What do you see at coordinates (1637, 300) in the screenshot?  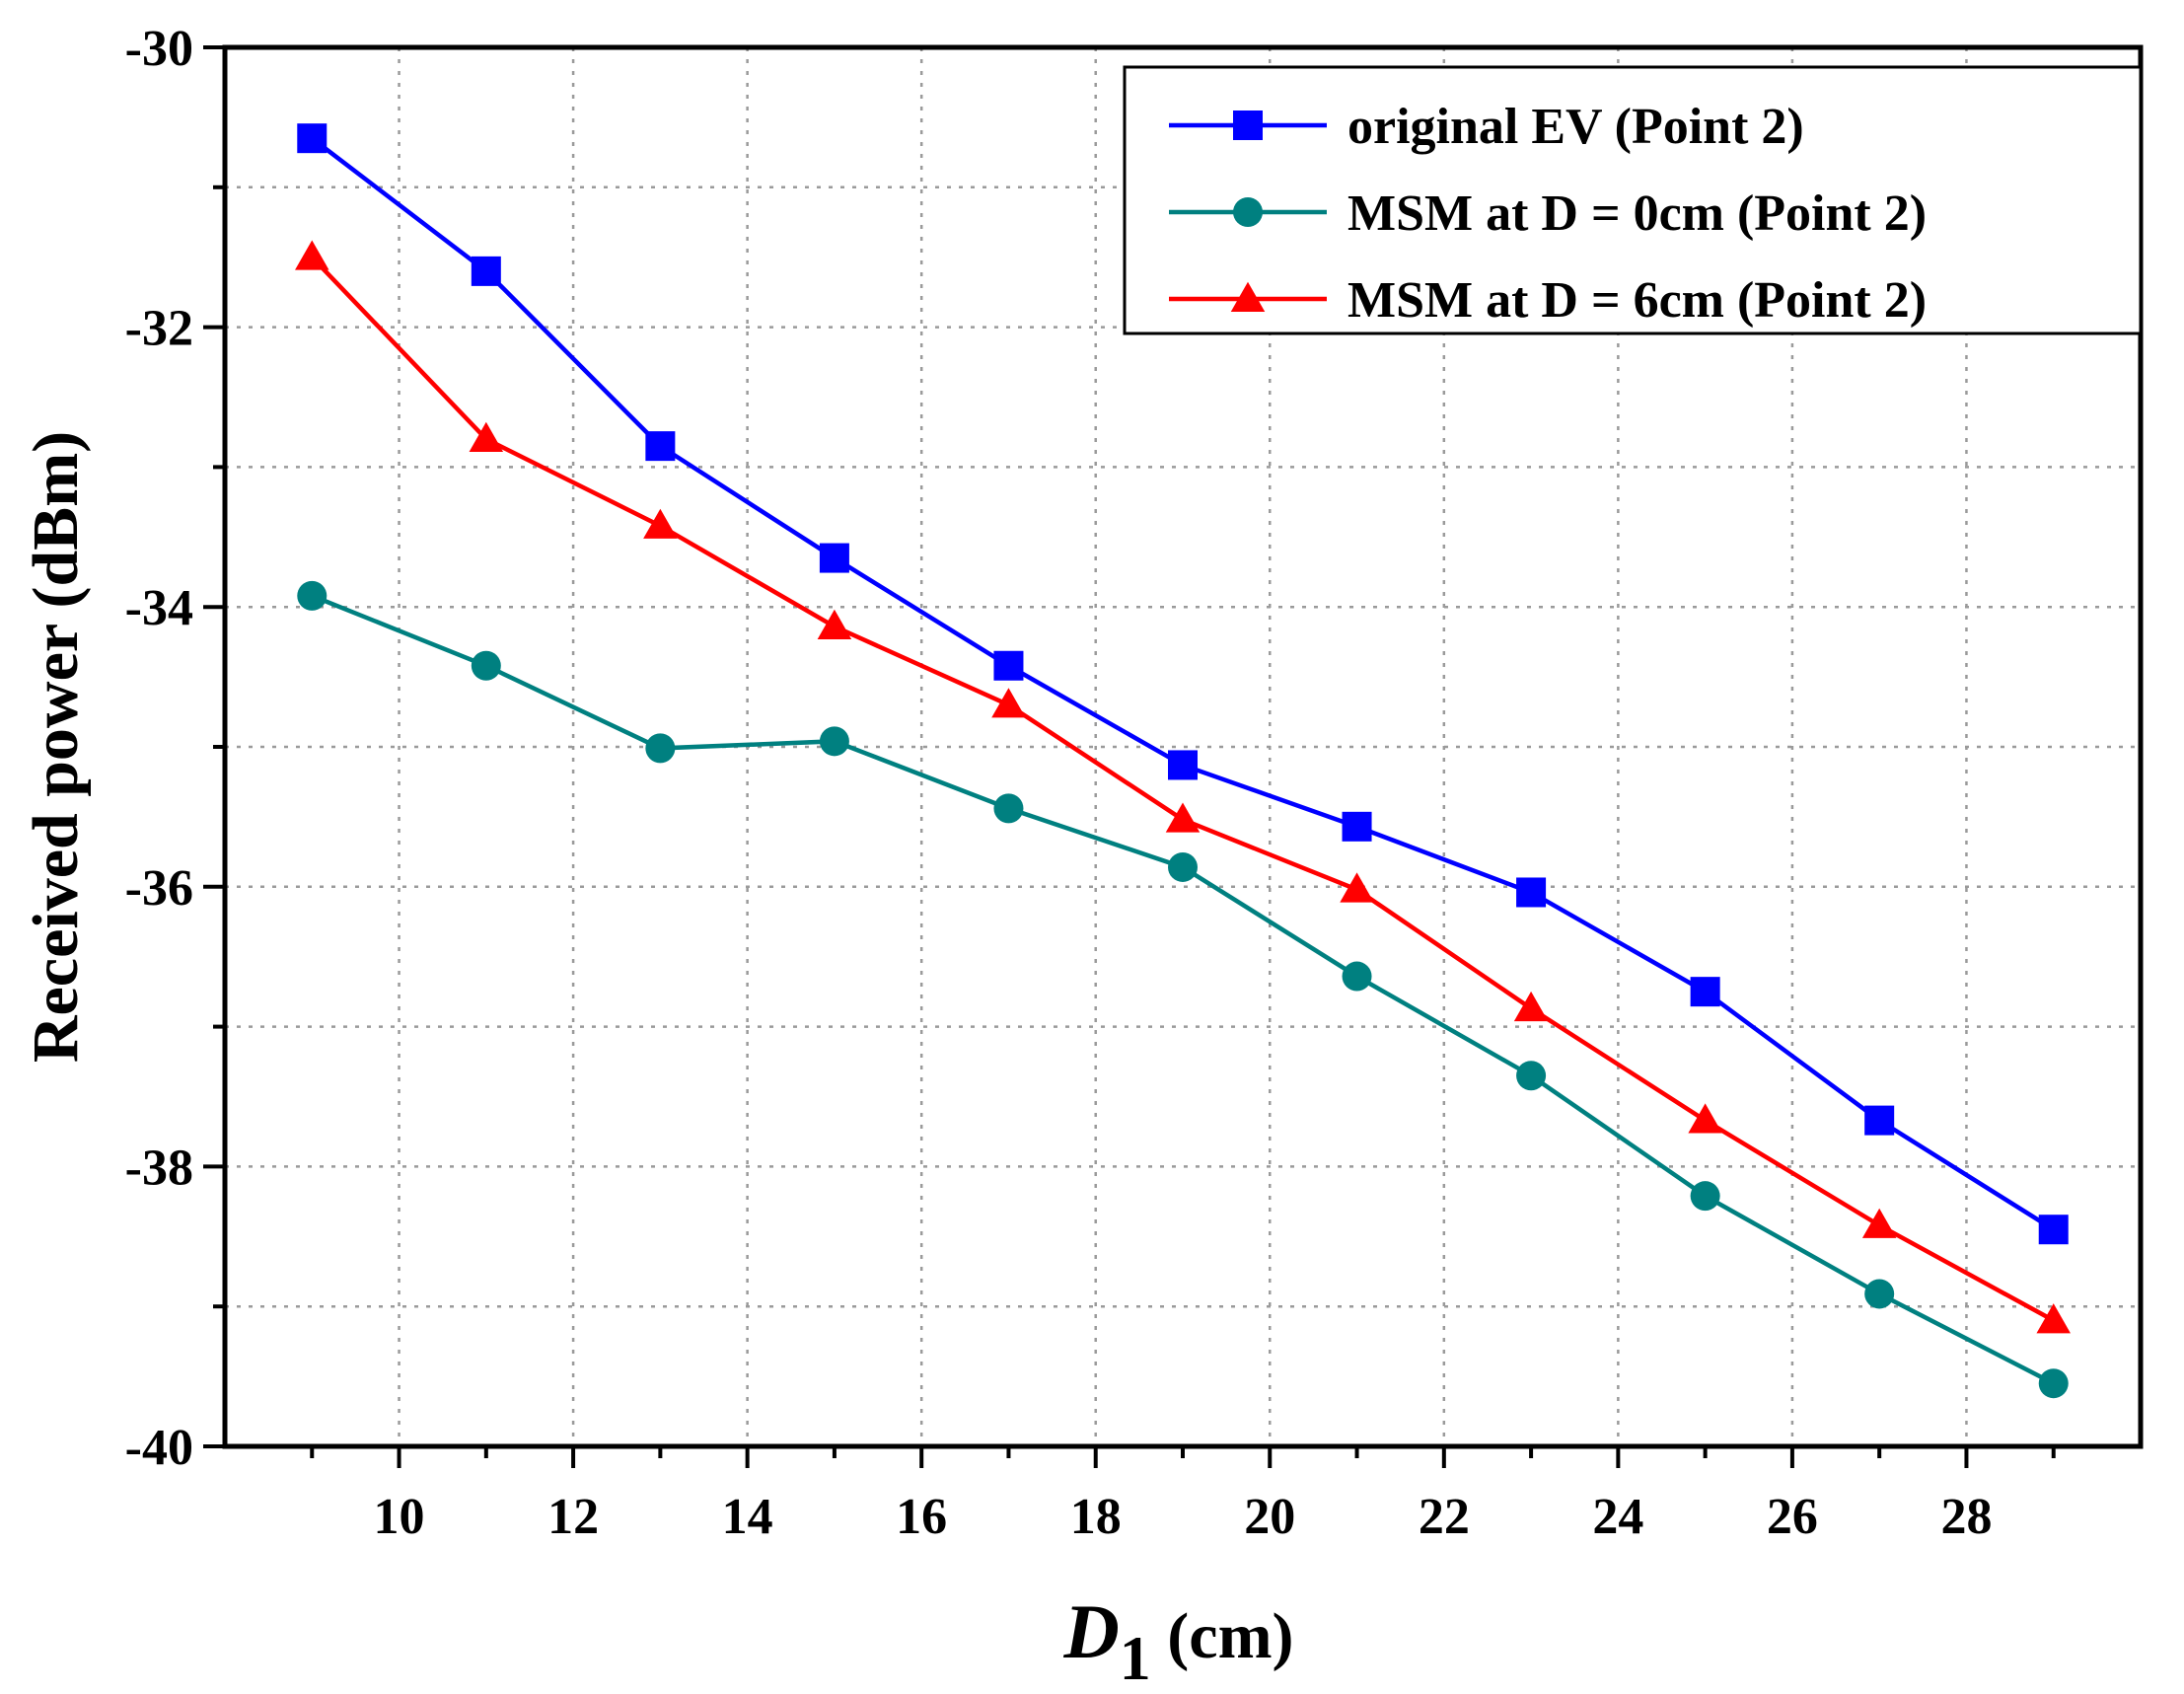 I see `legend-label: MSM at D = 6cm (Point 2)` at bounding box center [1637, 300].